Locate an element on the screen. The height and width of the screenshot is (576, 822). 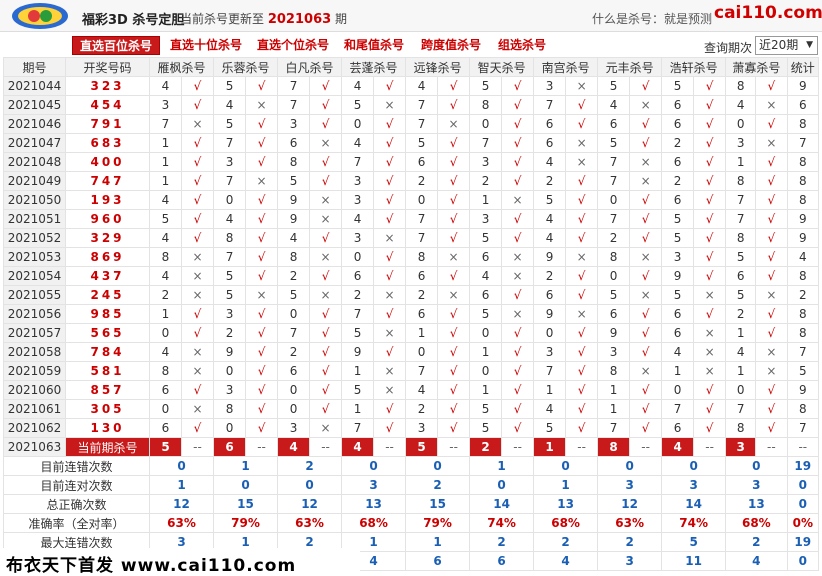
pending-mark: -- is located at coordinates (197, 447).